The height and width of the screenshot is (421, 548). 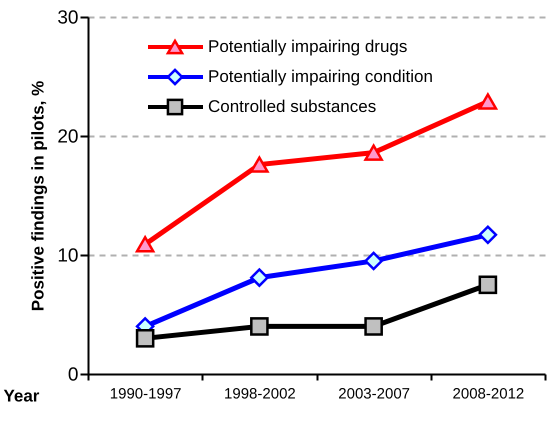 What do you see at coordinates (374, 394) in the screenshot?
I see `x-tick-label: 2003-2007` at bounding box center [374, 394].